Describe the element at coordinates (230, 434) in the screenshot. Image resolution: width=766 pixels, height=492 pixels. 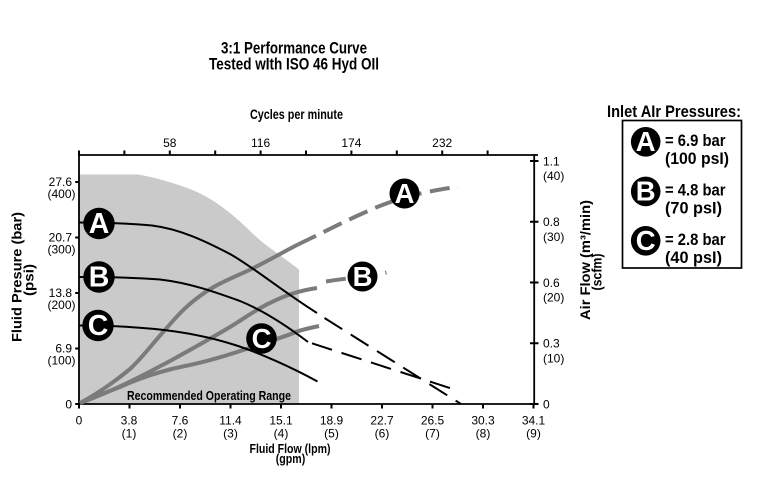
I see `svg-text: (3)` at that location.